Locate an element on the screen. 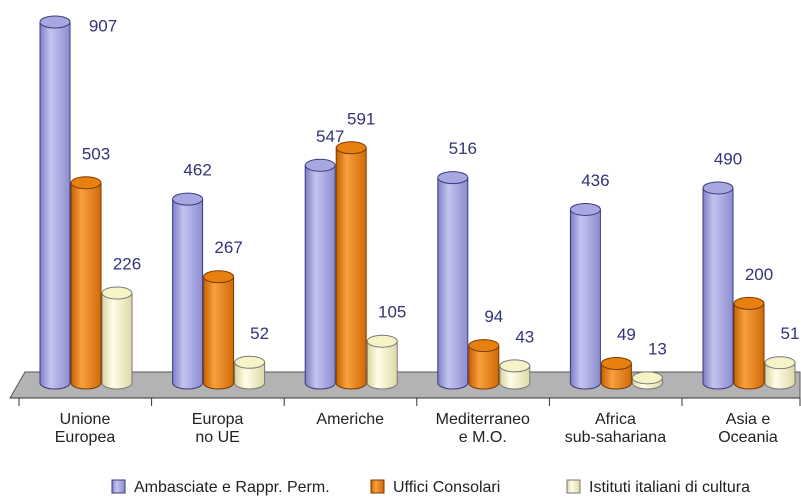  data-label: 43 is located at coordinates (524, 336).